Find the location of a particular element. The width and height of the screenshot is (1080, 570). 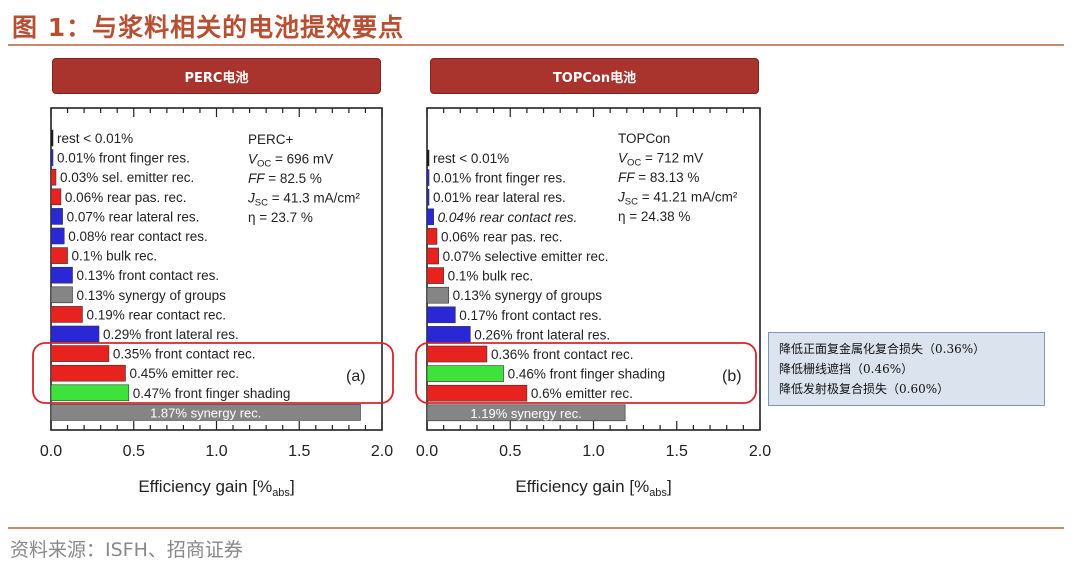

panel2-bar-label: 0.26% front lateral res. is located at coordinates (542, 334).